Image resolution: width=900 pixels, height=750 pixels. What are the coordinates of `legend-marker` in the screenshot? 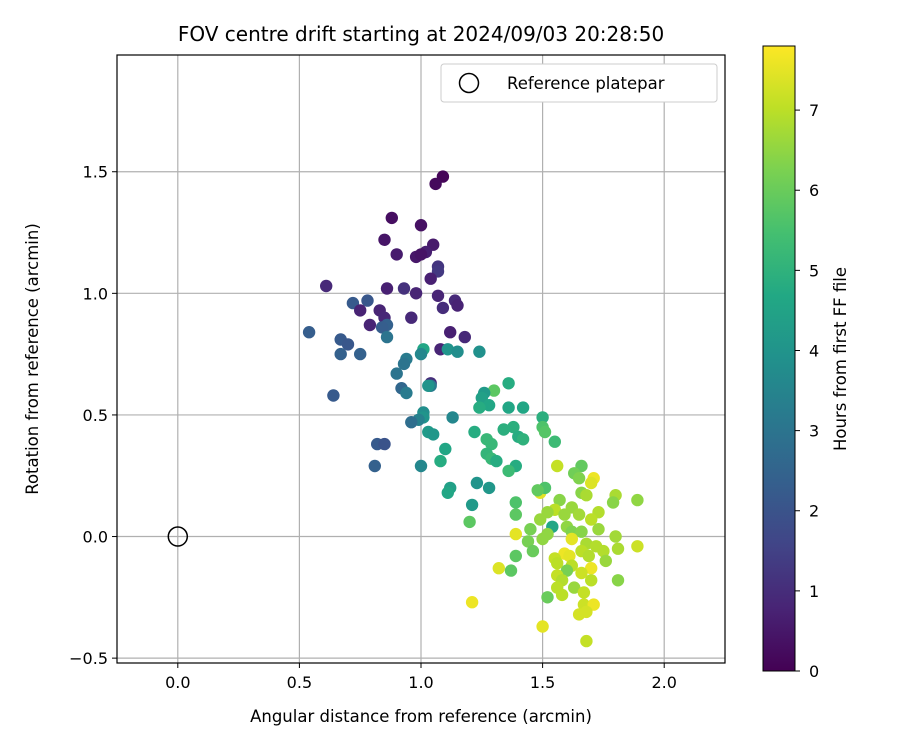 It's located at (469, 83).